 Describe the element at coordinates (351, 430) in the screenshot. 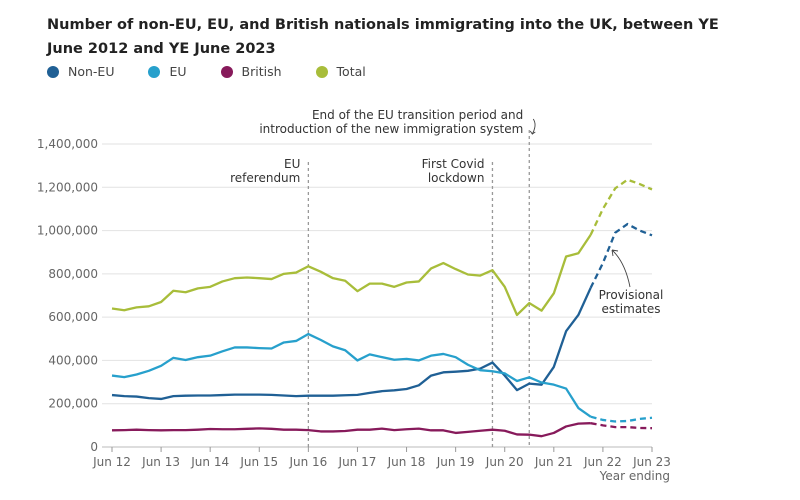

I see `series-line-british` at that location.